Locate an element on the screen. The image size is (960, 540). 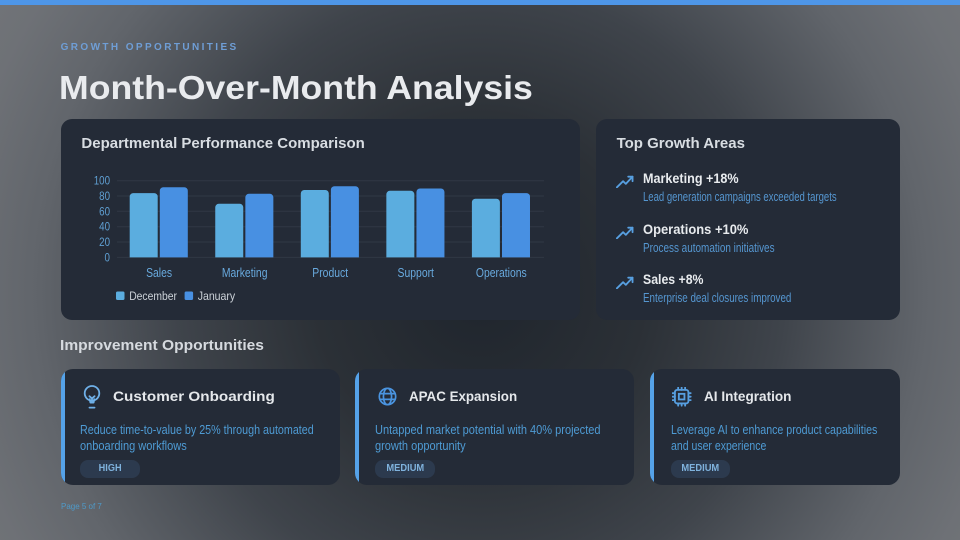
svg-text: Marketing is located at coordinates (244, 273).